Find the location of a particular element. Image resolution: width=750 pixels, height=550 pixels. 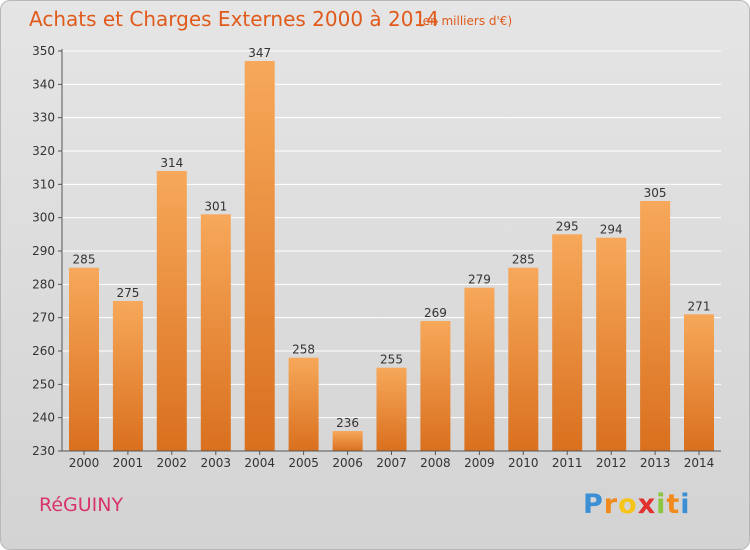

x-tick-label: 2002 is located at coordinates (172, 463).